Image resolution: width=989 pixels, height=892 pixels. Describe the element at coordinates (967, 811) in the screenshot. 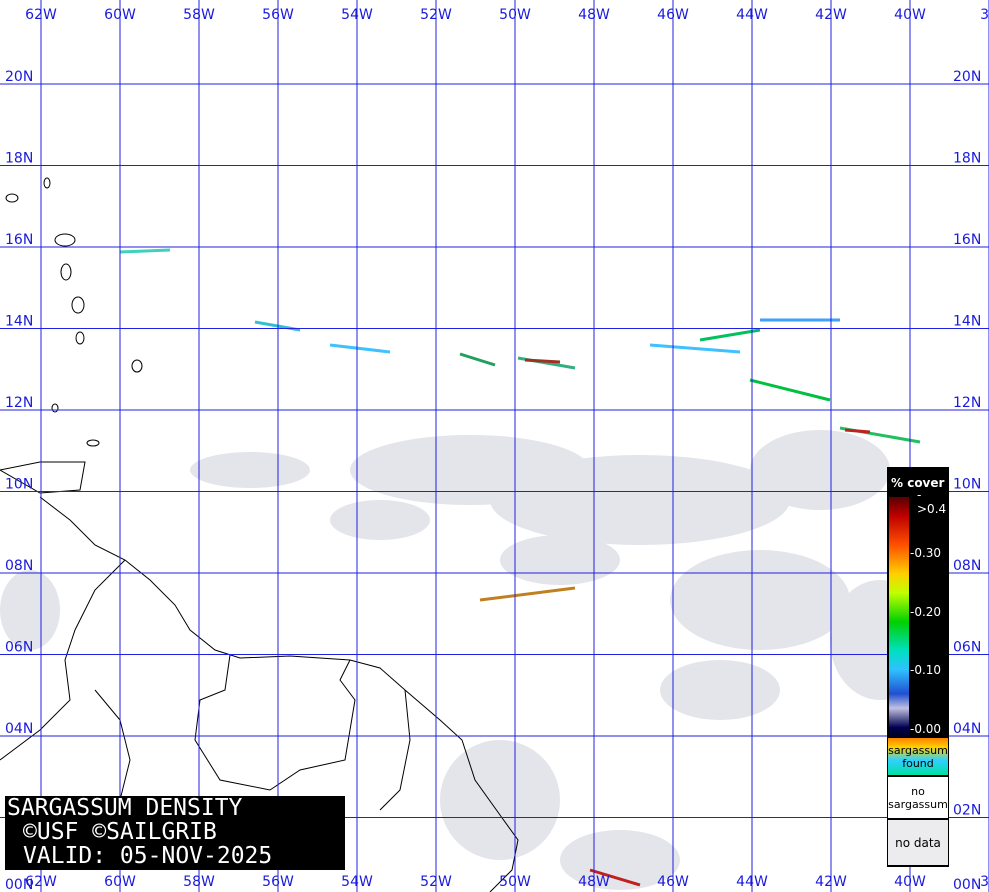

I see `latitude-label: 02N` at that location.